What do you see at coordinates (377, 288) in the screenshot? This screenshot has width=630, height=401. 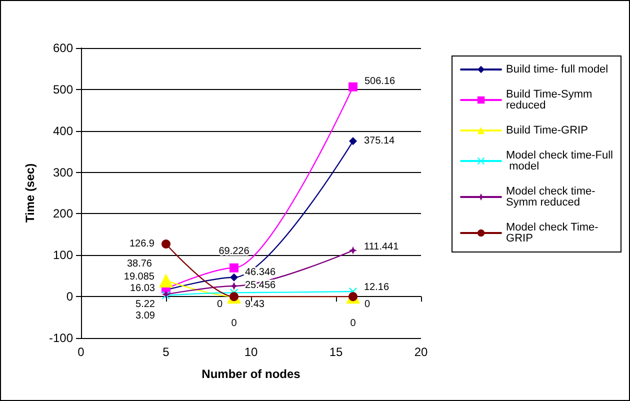 I see `data-label: 12.16` at bounding box center [377, 288].